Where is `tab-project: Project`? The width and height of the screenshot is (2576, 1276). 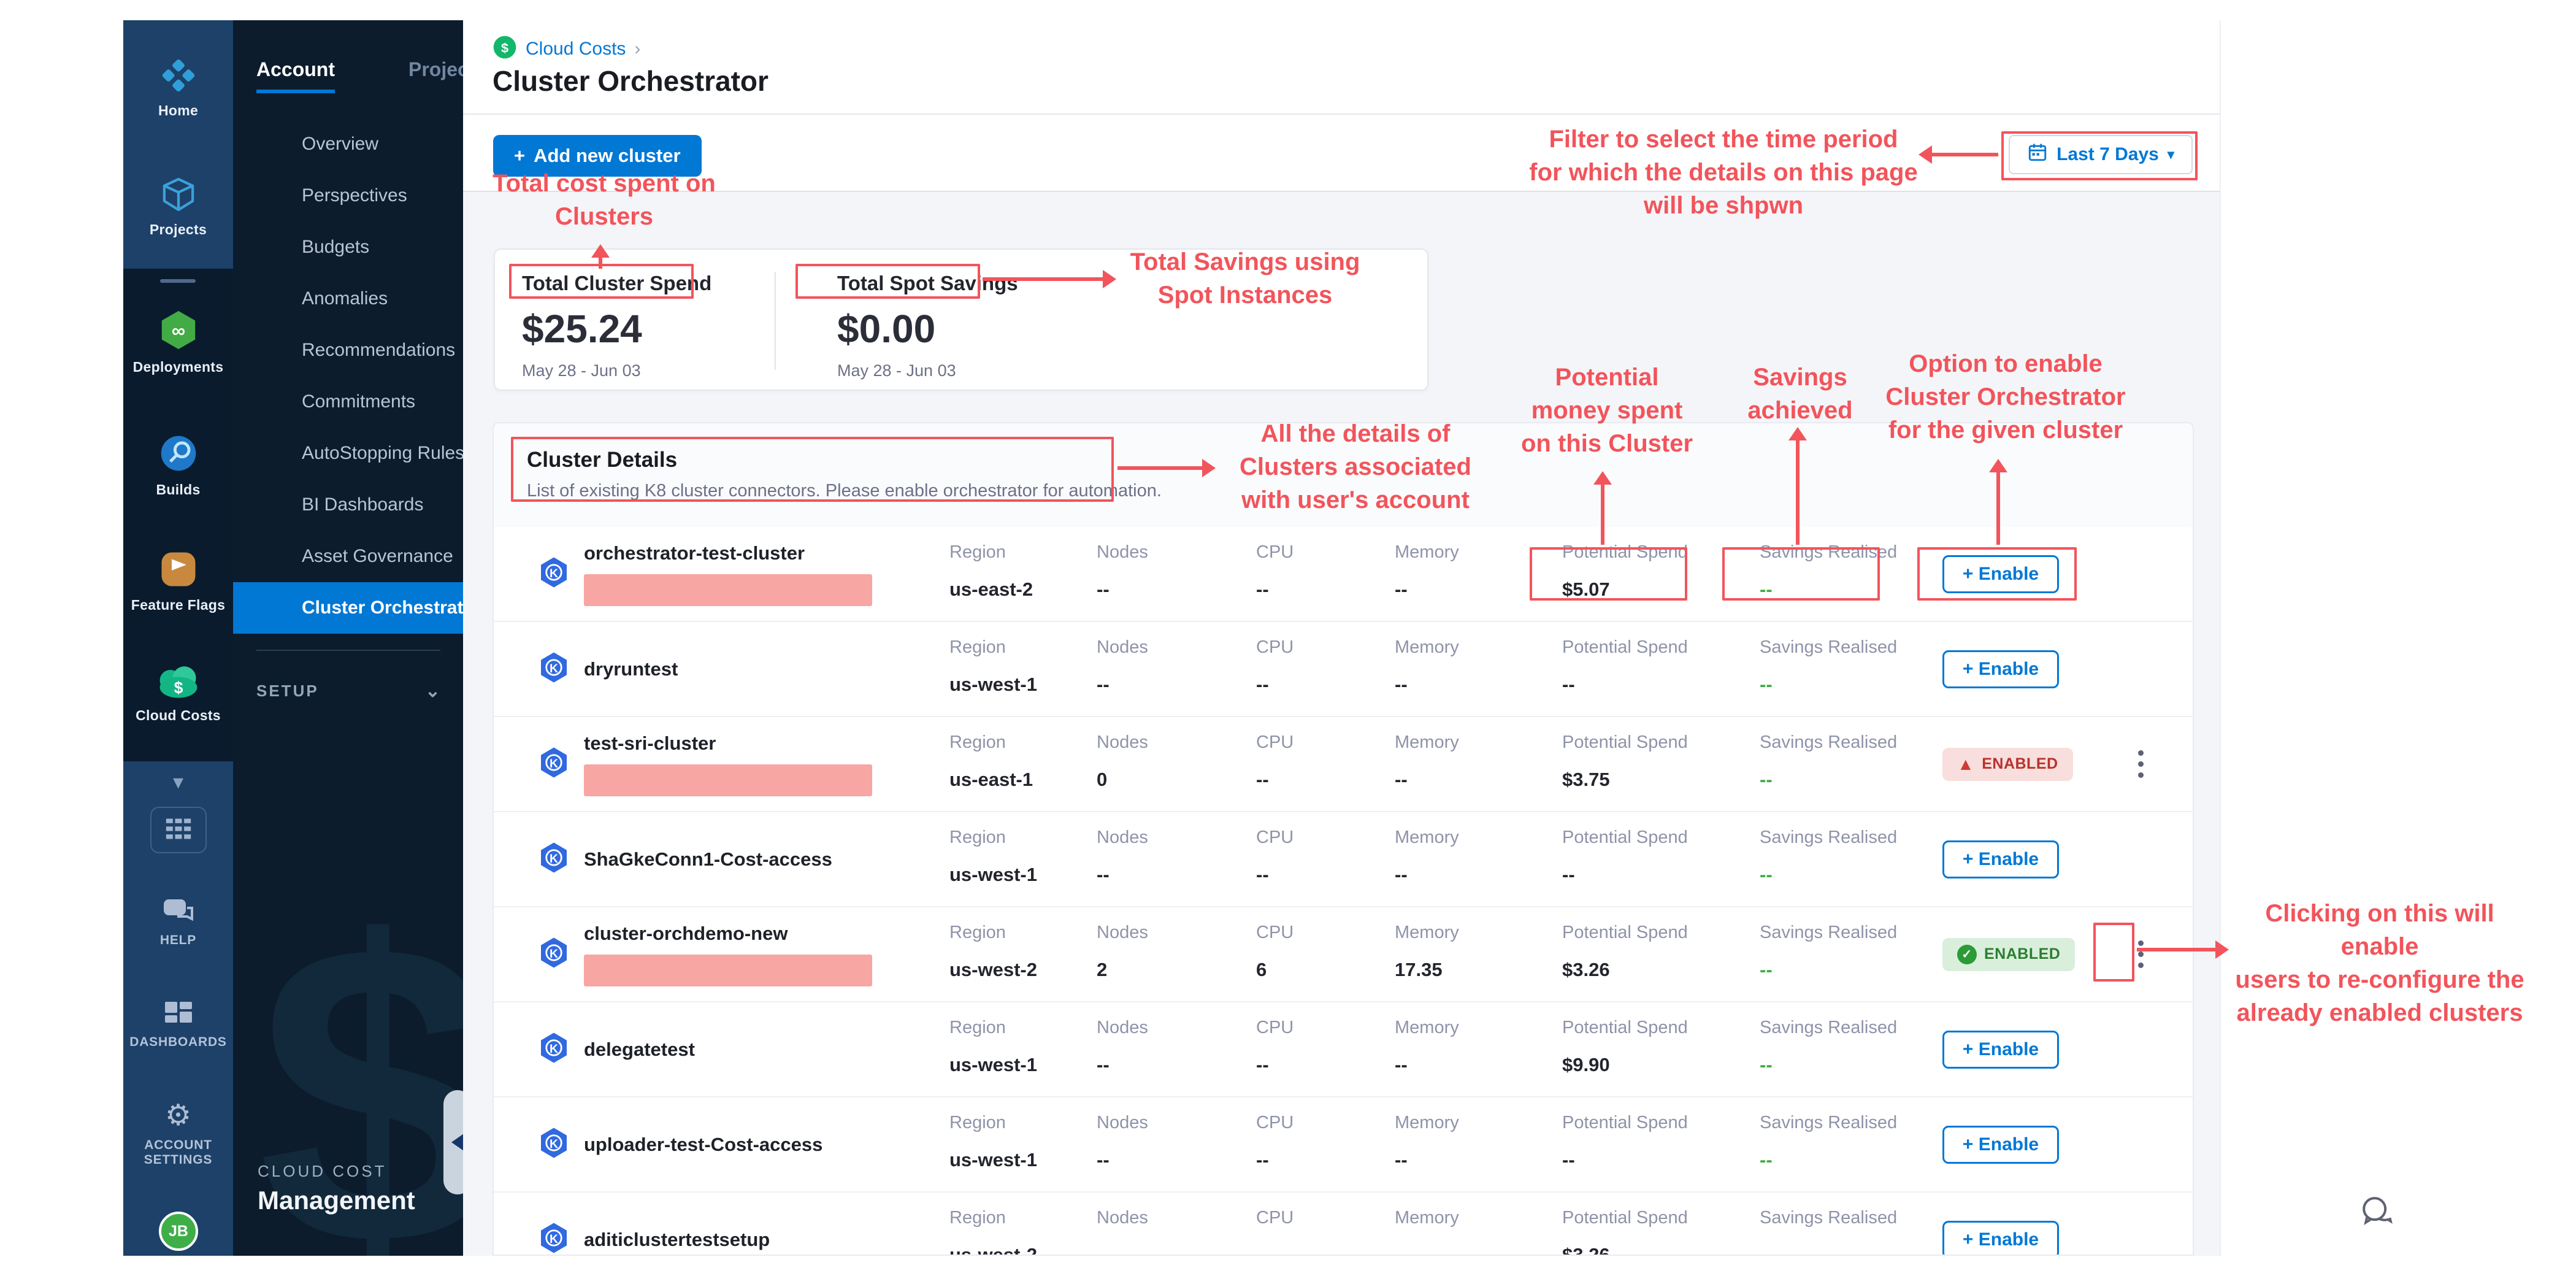
tab-project: Project is located at coordinates (435, 69).